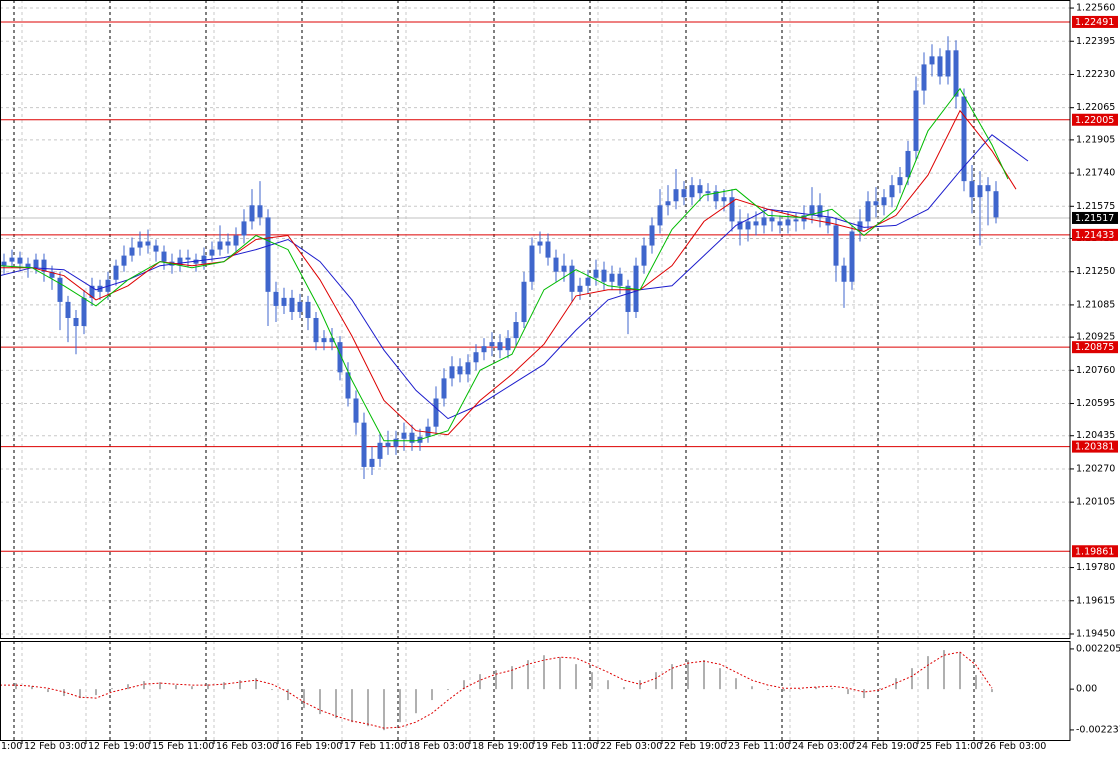 The image size is (1120, 758). I want to click on y-tick-label: 1.21085, so click(1095, 304).